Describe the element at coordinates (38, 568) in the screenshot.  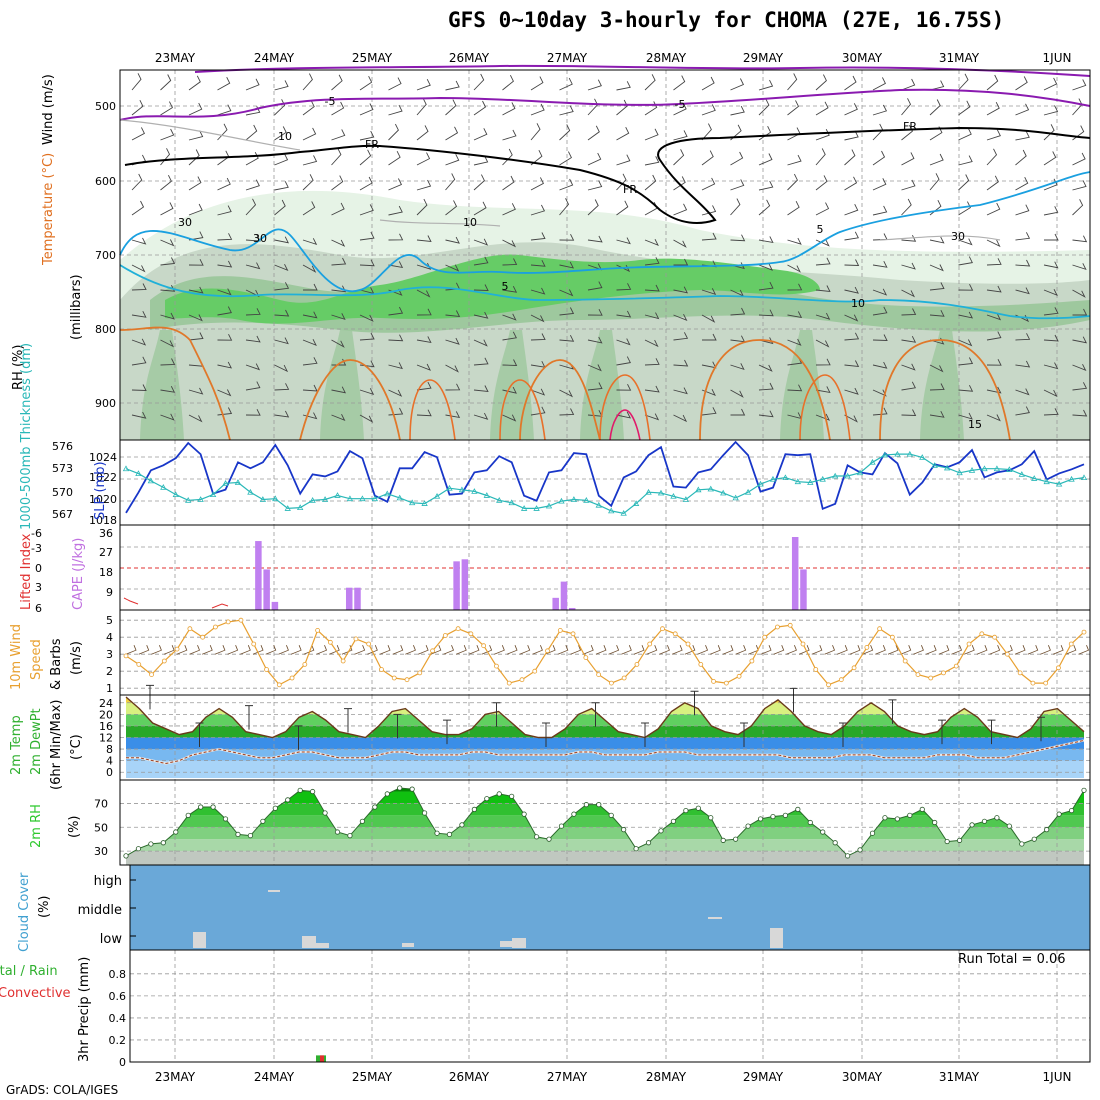
I see `li-ytick-2: 0` at that location.